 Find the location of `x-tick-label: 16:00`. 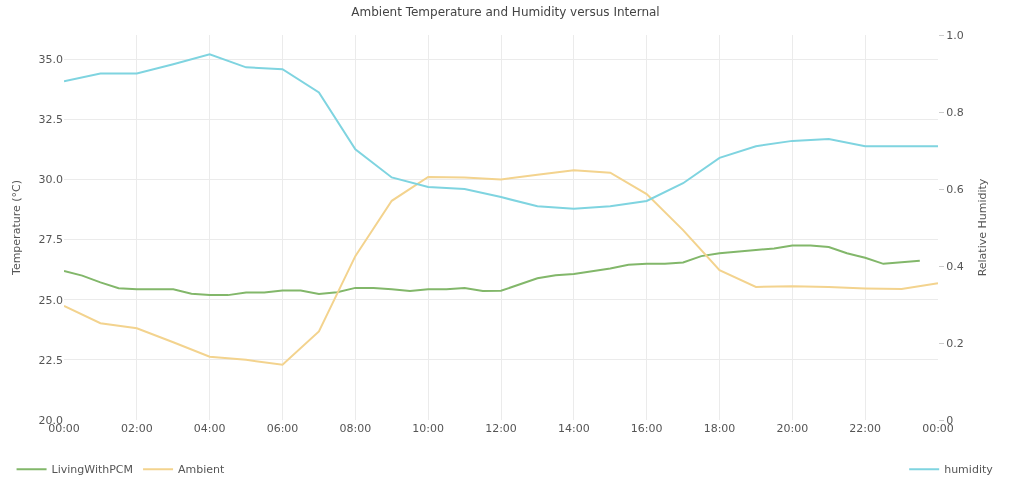

x-tick-label: 16:00 is located at coordinates (646, 428).